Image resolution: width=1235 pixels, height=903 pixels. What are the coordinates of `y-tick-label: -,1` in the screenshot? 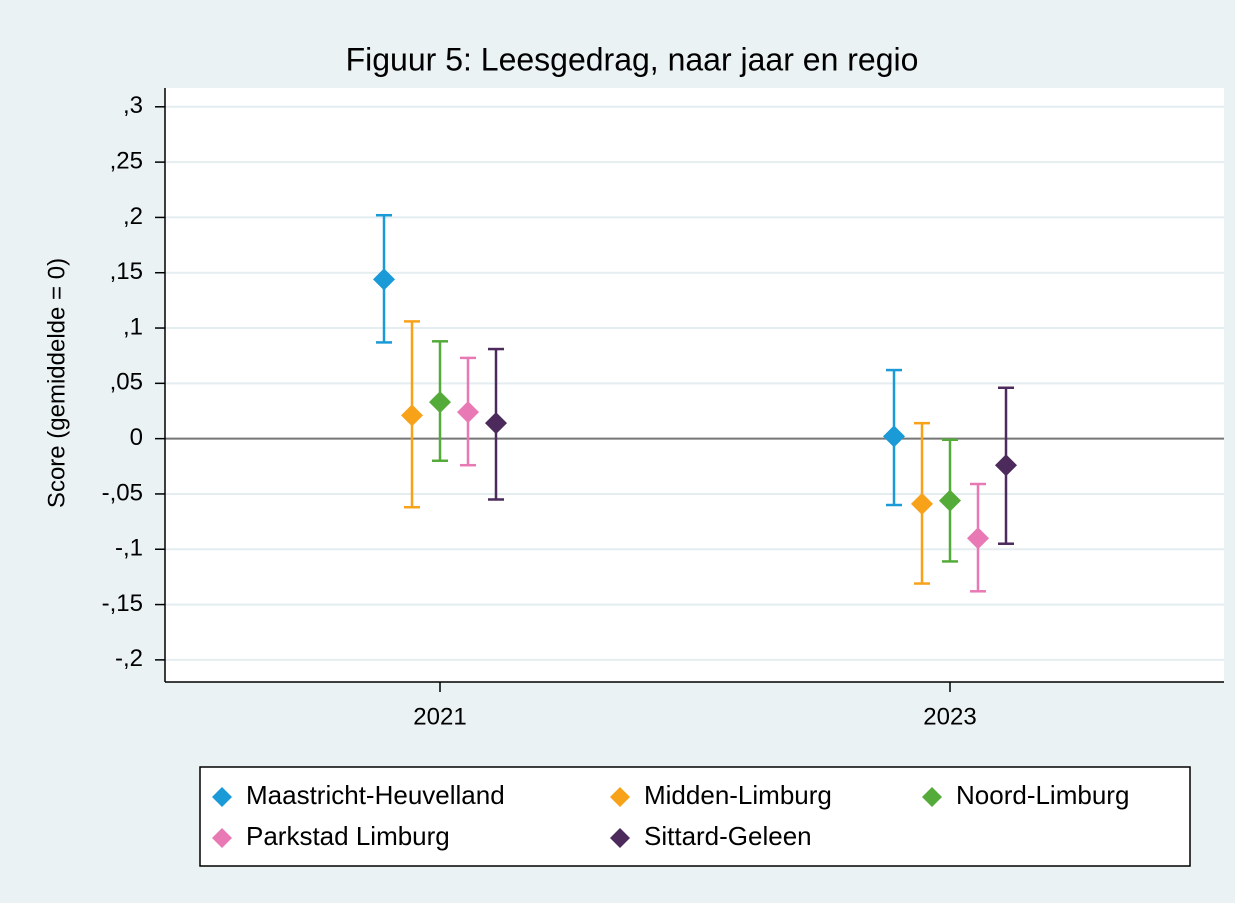 It's located at (129, 548).